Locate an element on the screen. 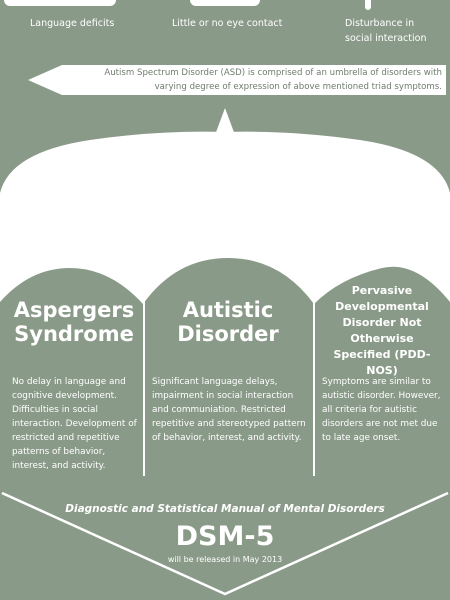 The width and height of the screenshot is (450, 600). people-icon is located at coordinates (368, 5).